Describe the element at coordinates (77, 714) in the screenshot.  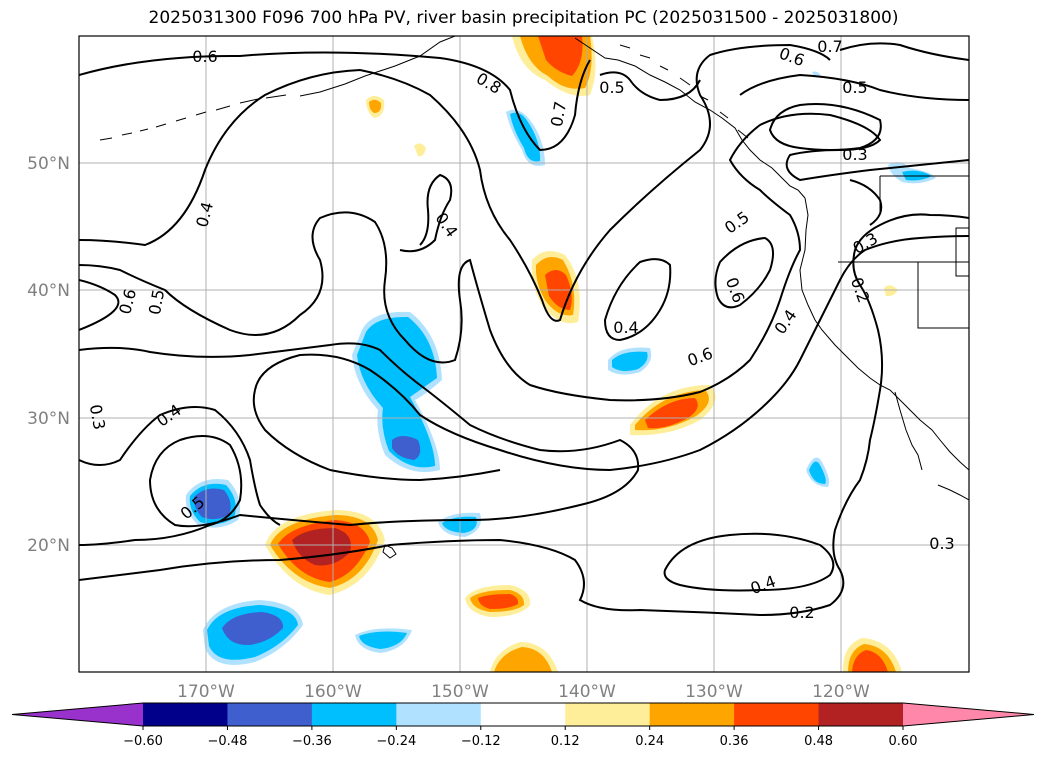
I see `colorbar-extend-low` at that location.